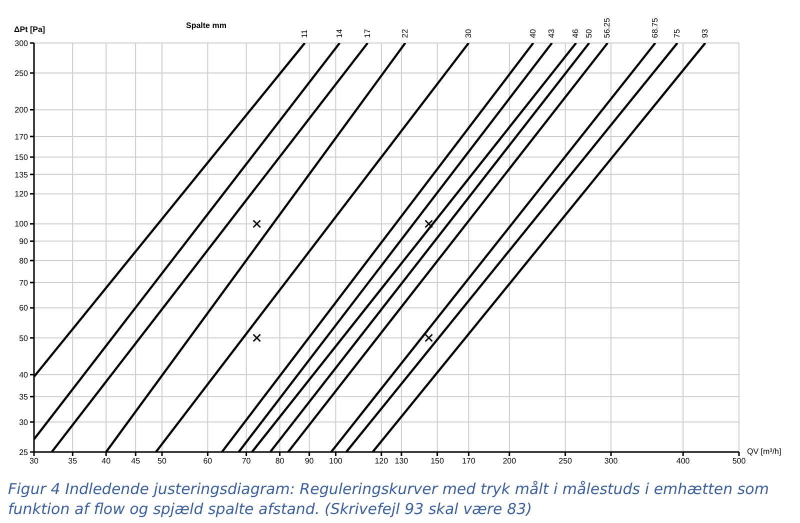 The image size is (800, 523). I want to click on text: 56.25, so click(607, 27).